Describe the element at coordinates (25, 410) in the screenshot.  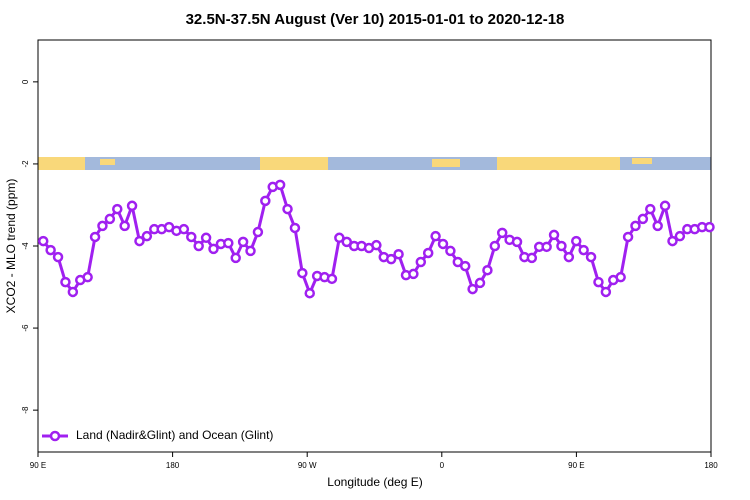
I see `y-tick-label: -8` at that location.